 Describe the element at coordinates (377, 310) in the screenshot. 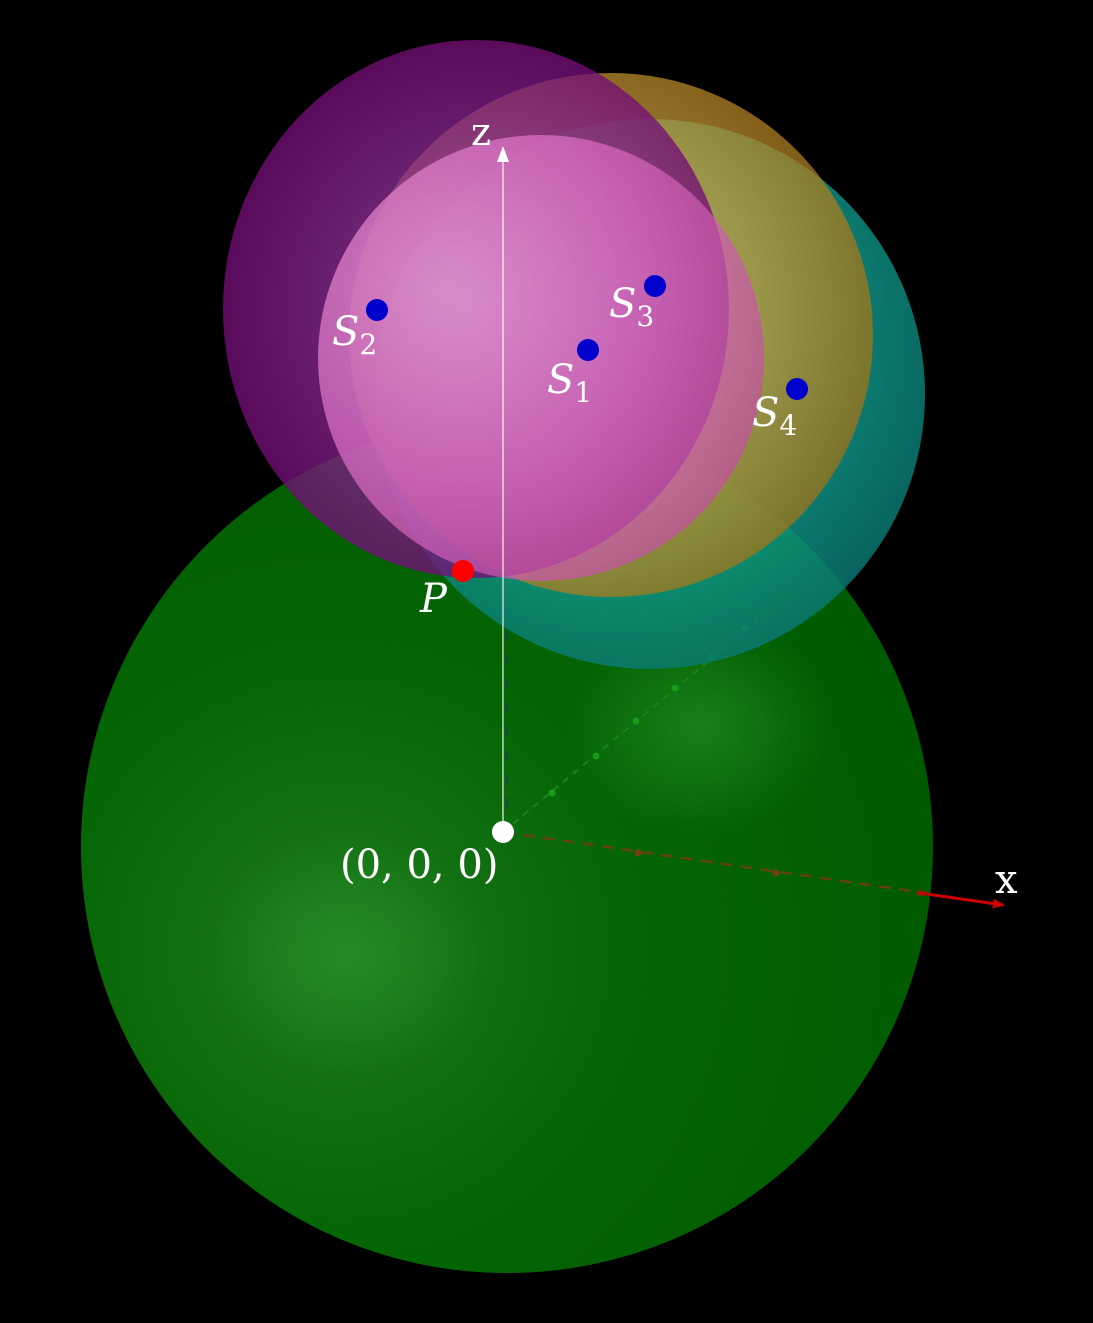

I see `s2-point` at that location.